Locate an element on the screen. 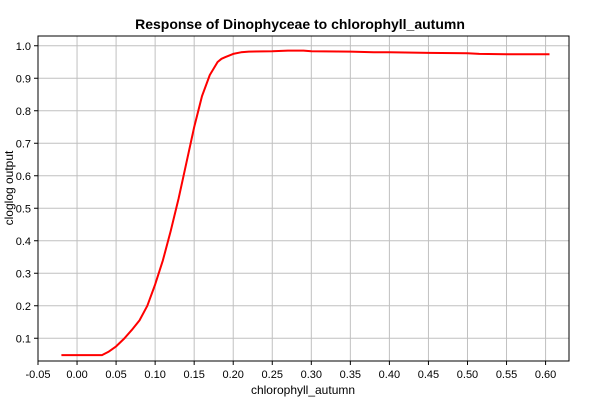 The height and width of the screenshot is (400, 600). y-tick-label: 0.9 is located at coordinates (23, 79).